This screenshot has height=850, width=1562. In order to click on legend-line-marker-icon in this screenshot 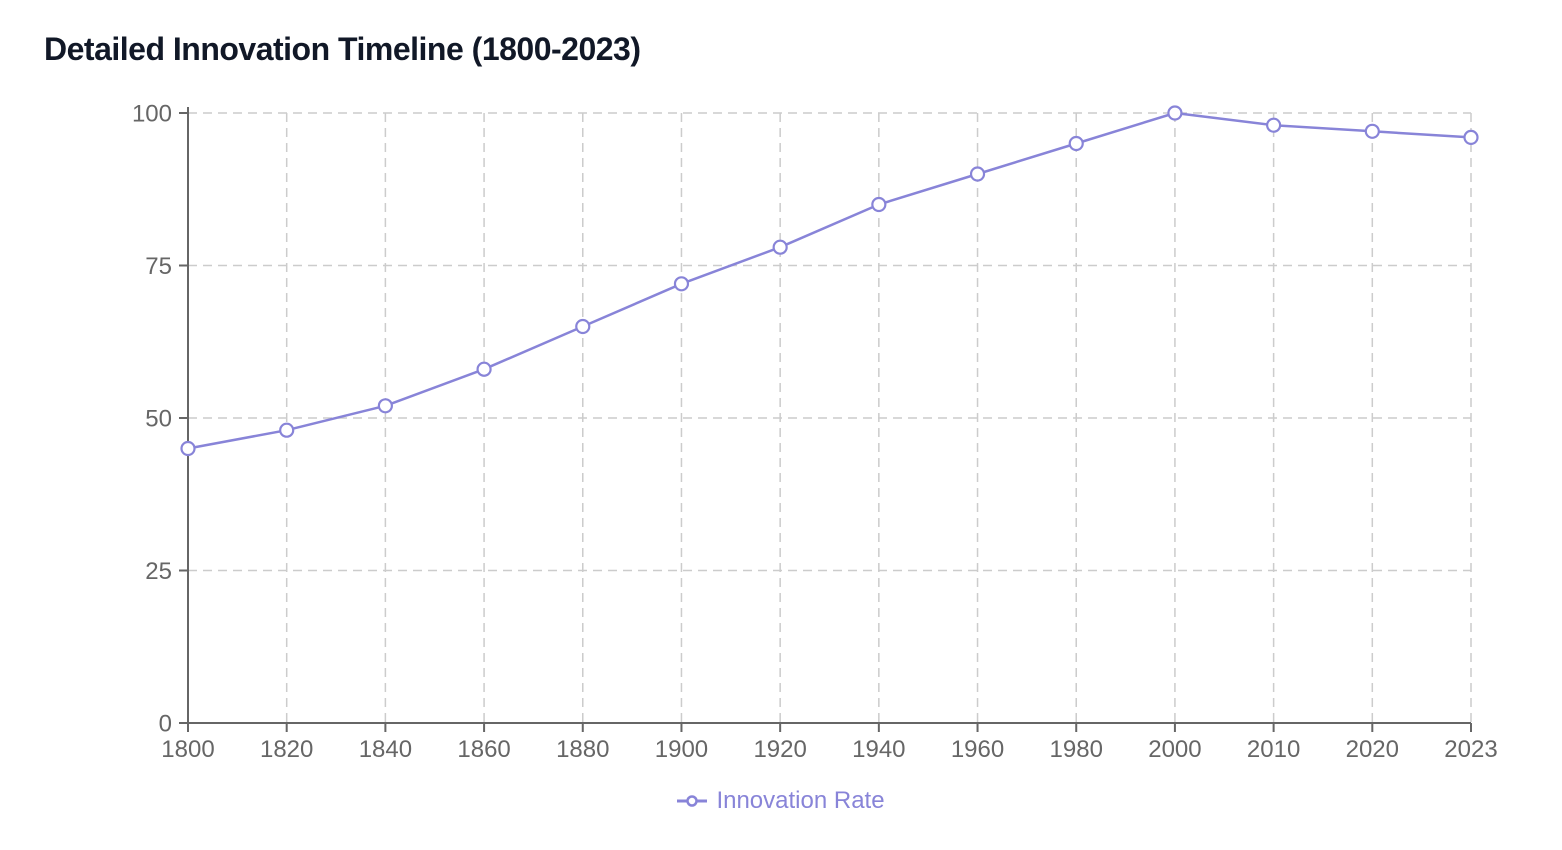, I will do `click(692, 801)`.